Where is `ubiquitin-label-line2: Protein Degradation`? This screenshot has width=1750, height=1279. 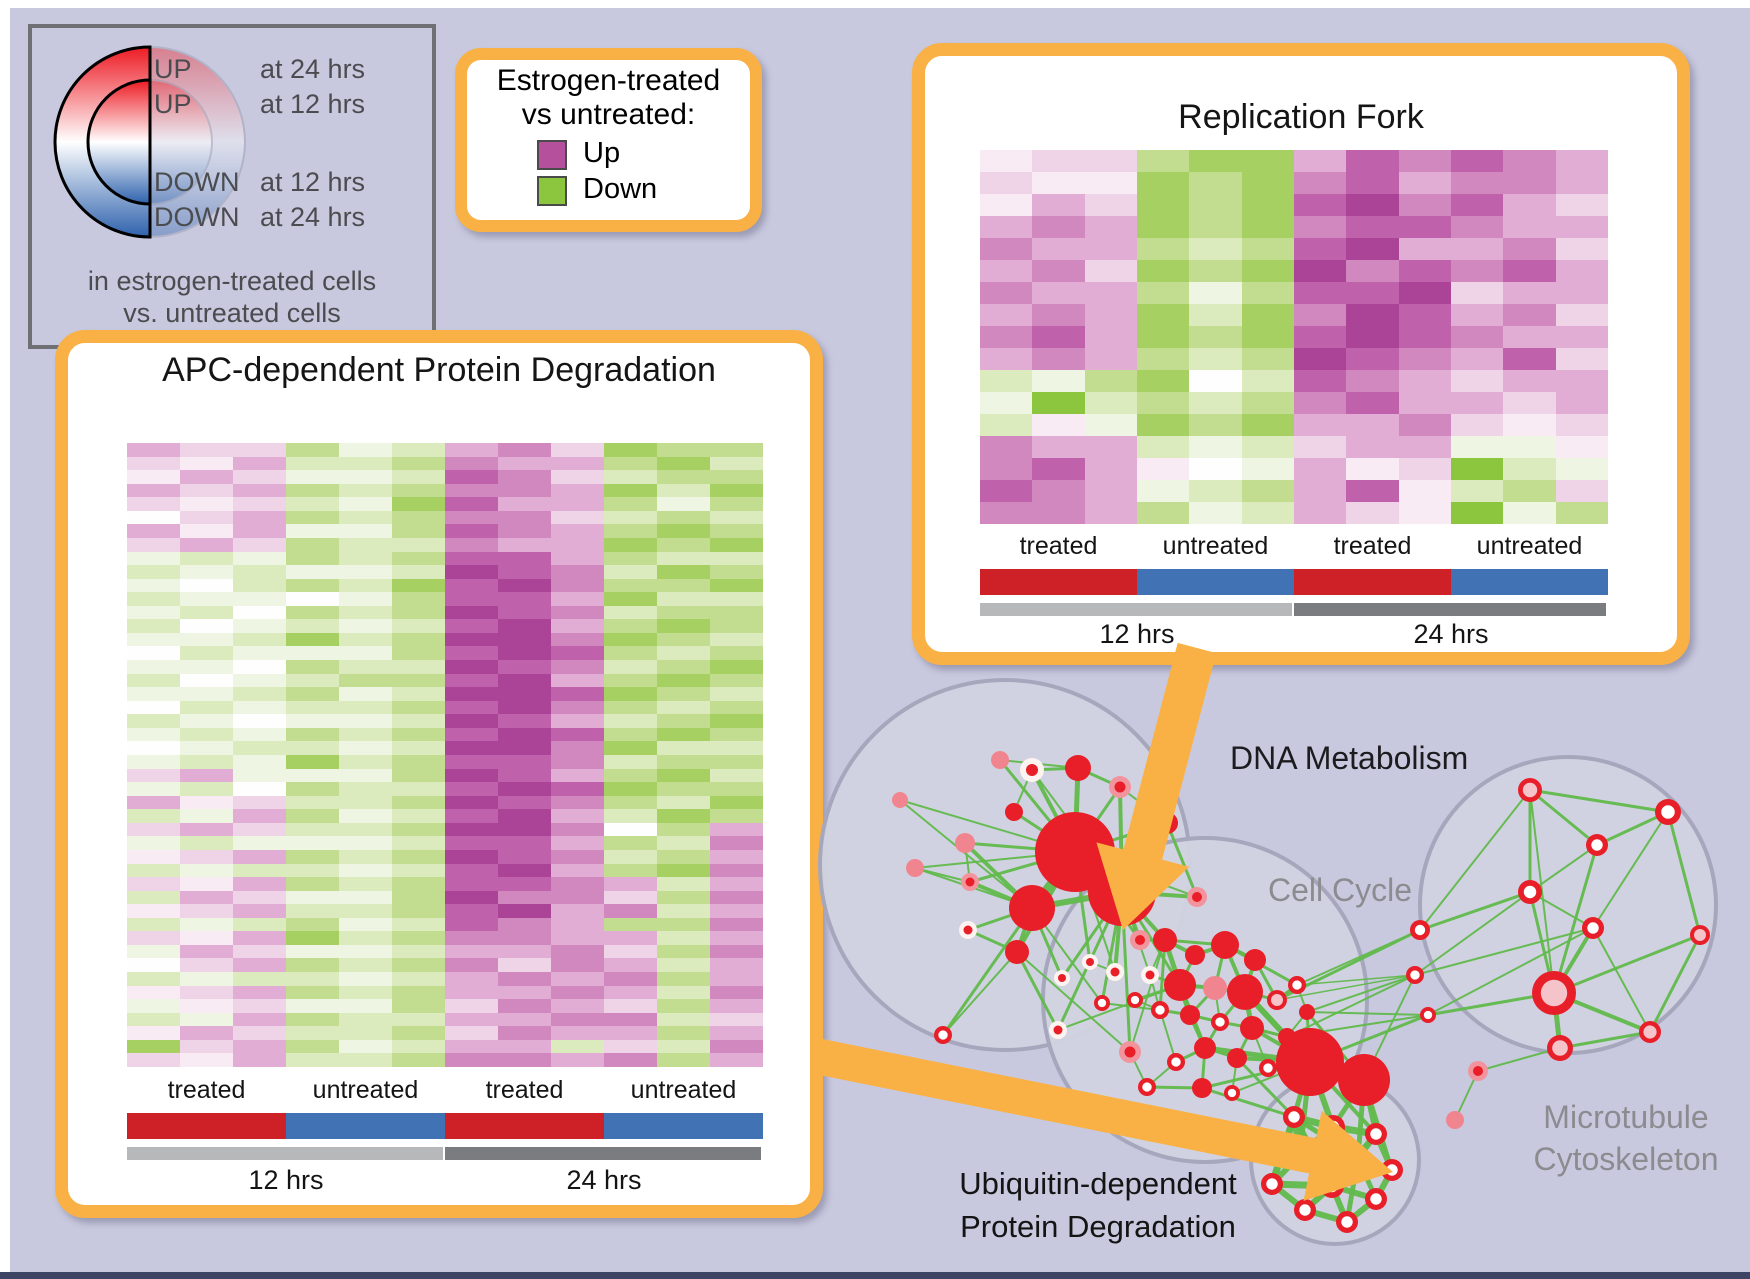
ubiquitin-label-line2: Protein Degradation is located at coordinates (1098, 1226).